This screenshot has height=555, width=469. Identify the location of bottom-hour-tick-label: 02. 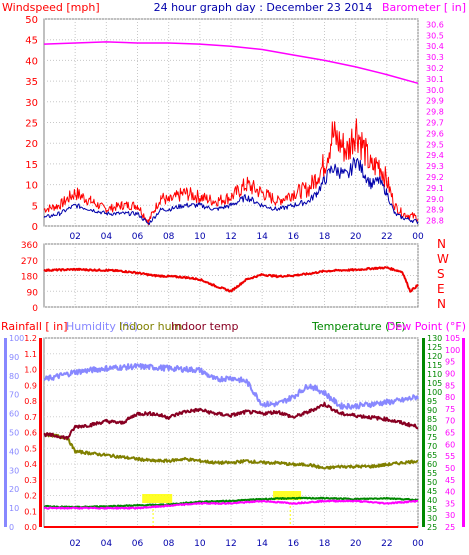
(74, 544).